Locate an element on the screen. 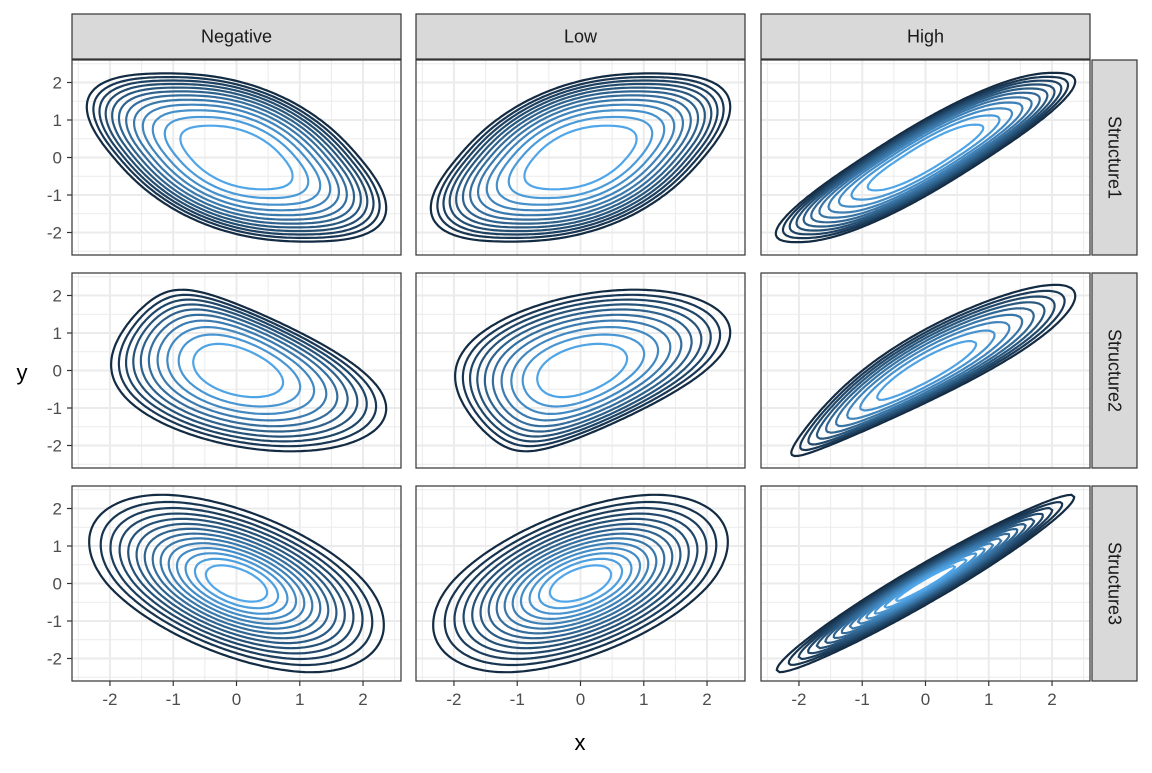 This screenshot has height=773, width=1152. panel-structure1-negative is located at coordinates (236, 157).